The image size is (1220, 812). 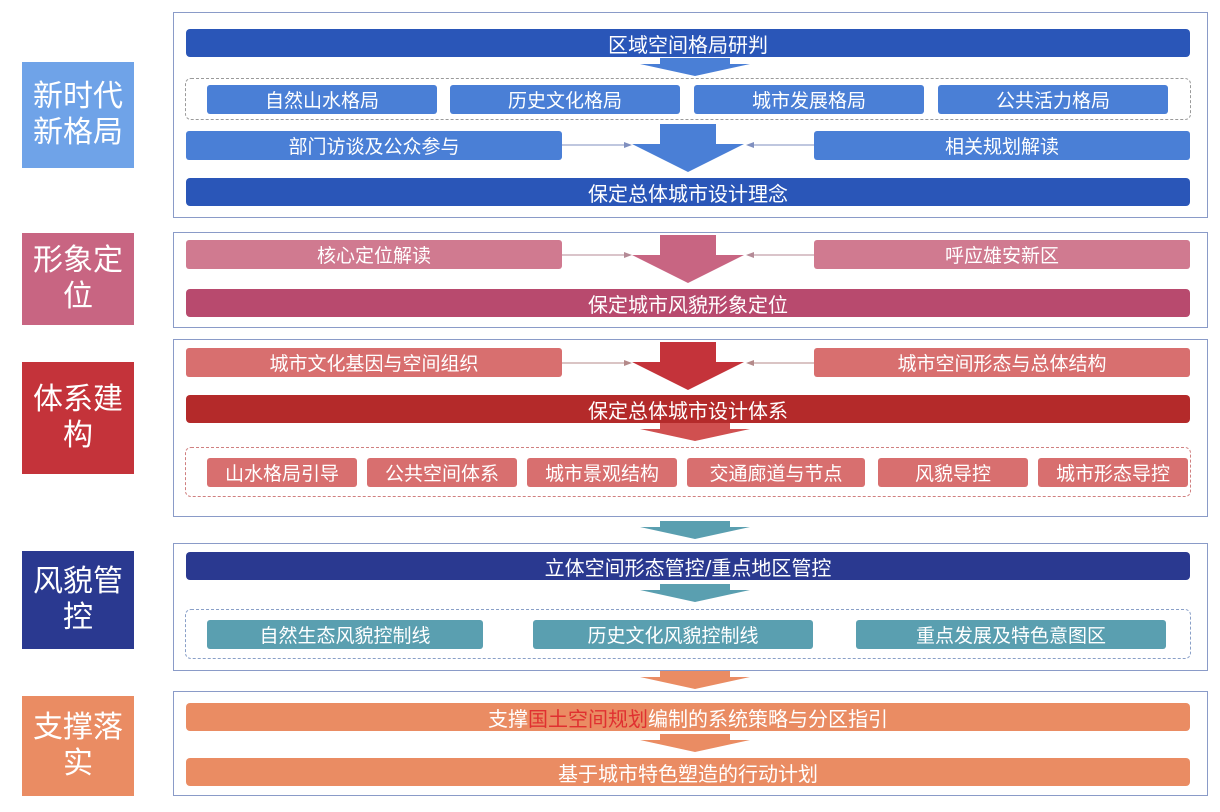 I want to click on control-line-group, so click(x=688, y=634).